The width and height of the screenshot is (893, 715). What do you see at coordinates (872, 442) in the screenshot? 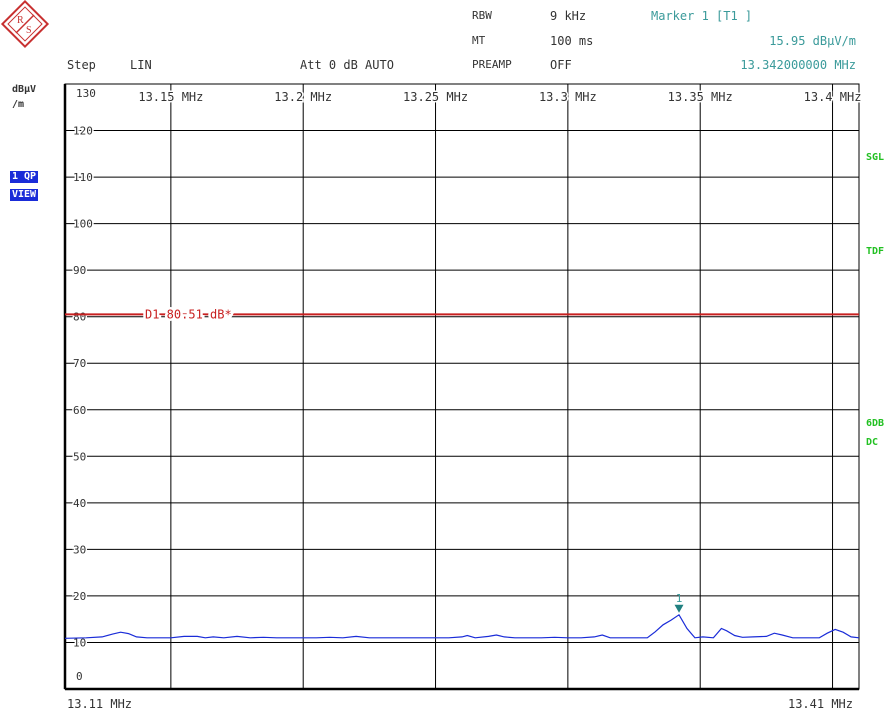
I see `dc-indicator: DC` at bounding box center [872, 442].